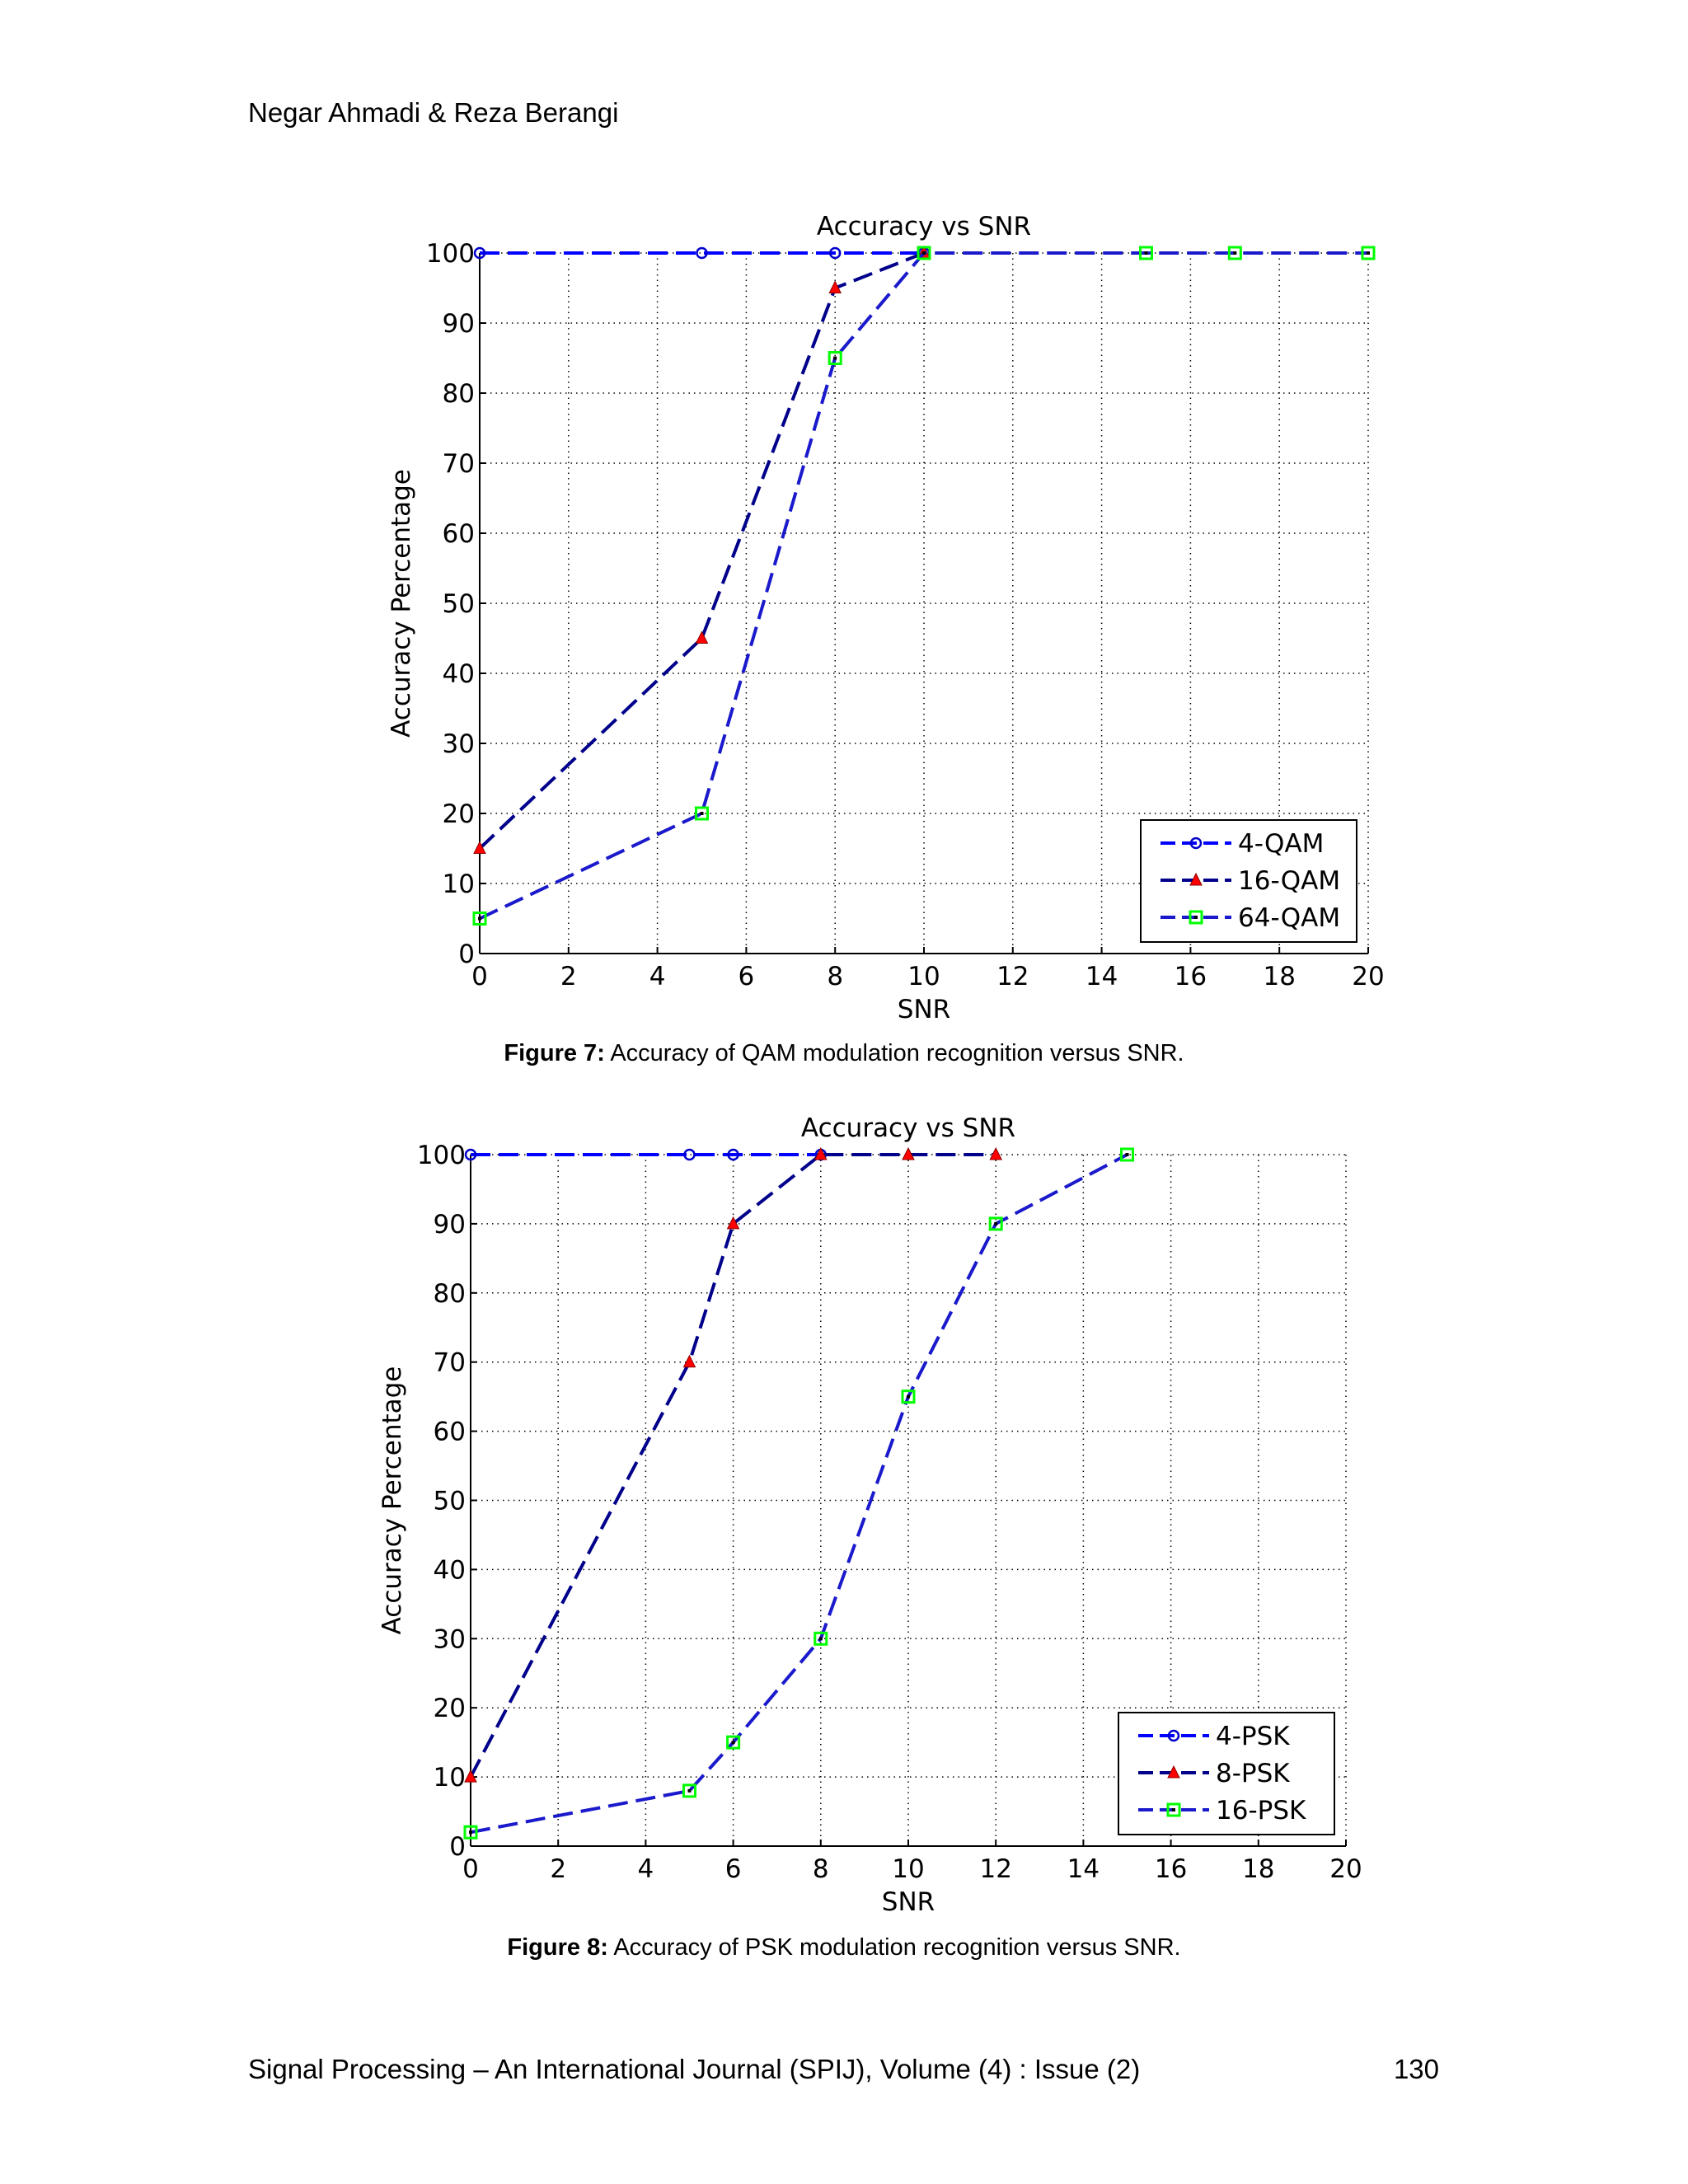 The height and width of the screenshot is (2184, 1688). I want to click on y-tick-label: 70, so click(459, 464).